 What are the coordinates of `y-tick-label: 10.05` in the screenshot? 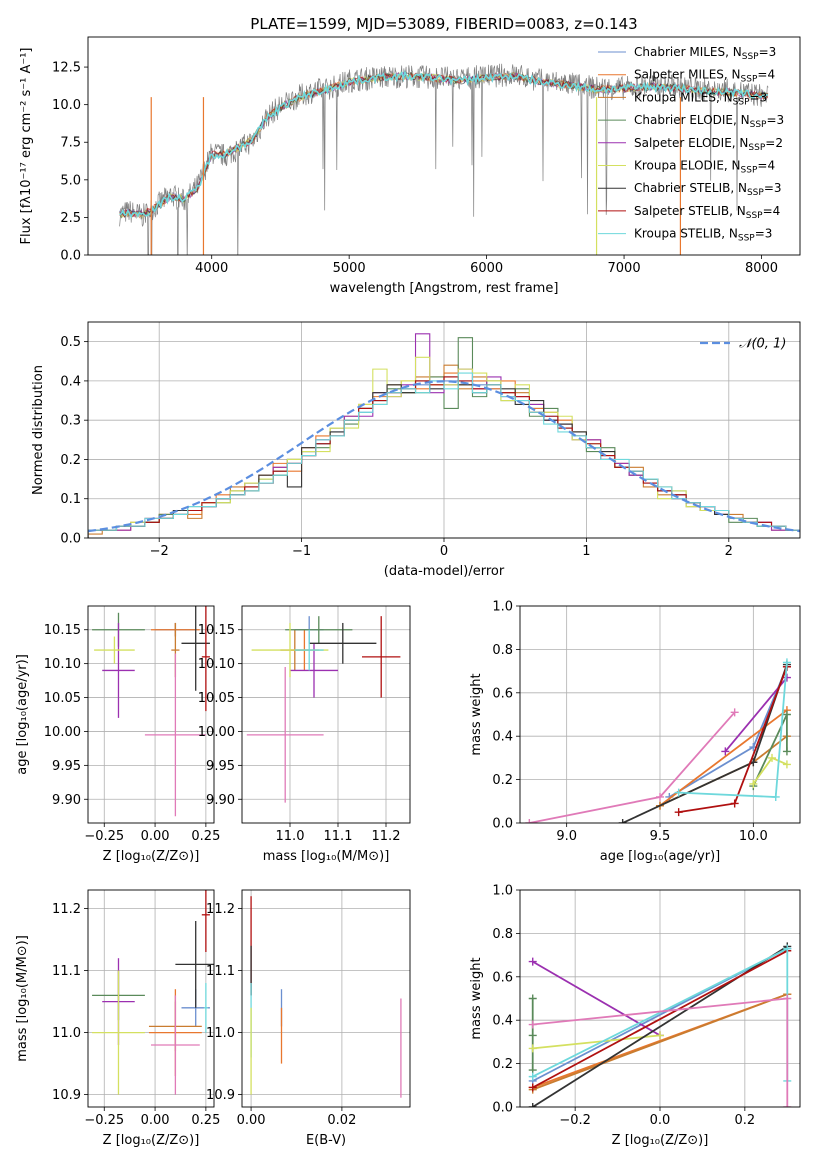 It's located at (62, 698).